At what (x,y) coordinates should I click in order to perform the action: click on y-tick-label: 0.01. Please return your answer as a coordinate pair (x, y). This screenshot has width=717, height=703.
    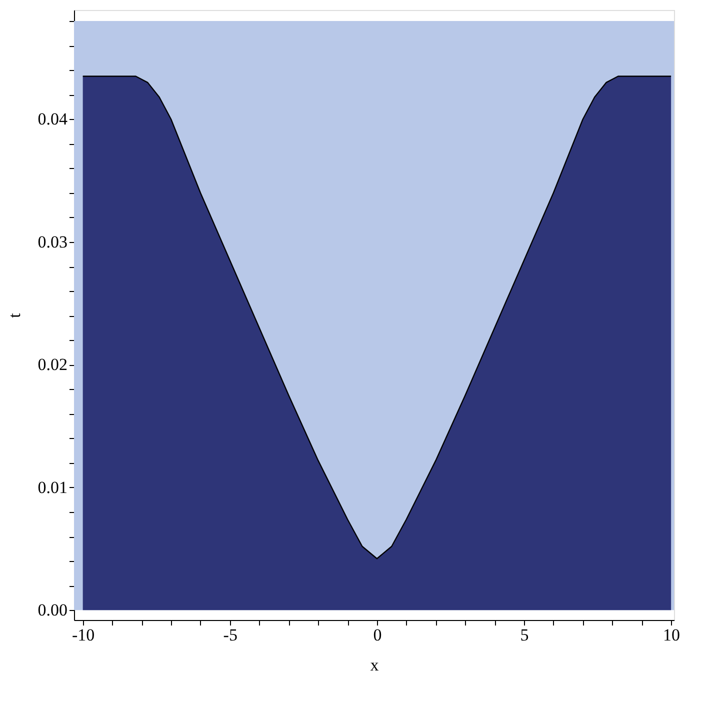
    Looking at the image, I should click on (53, 487).